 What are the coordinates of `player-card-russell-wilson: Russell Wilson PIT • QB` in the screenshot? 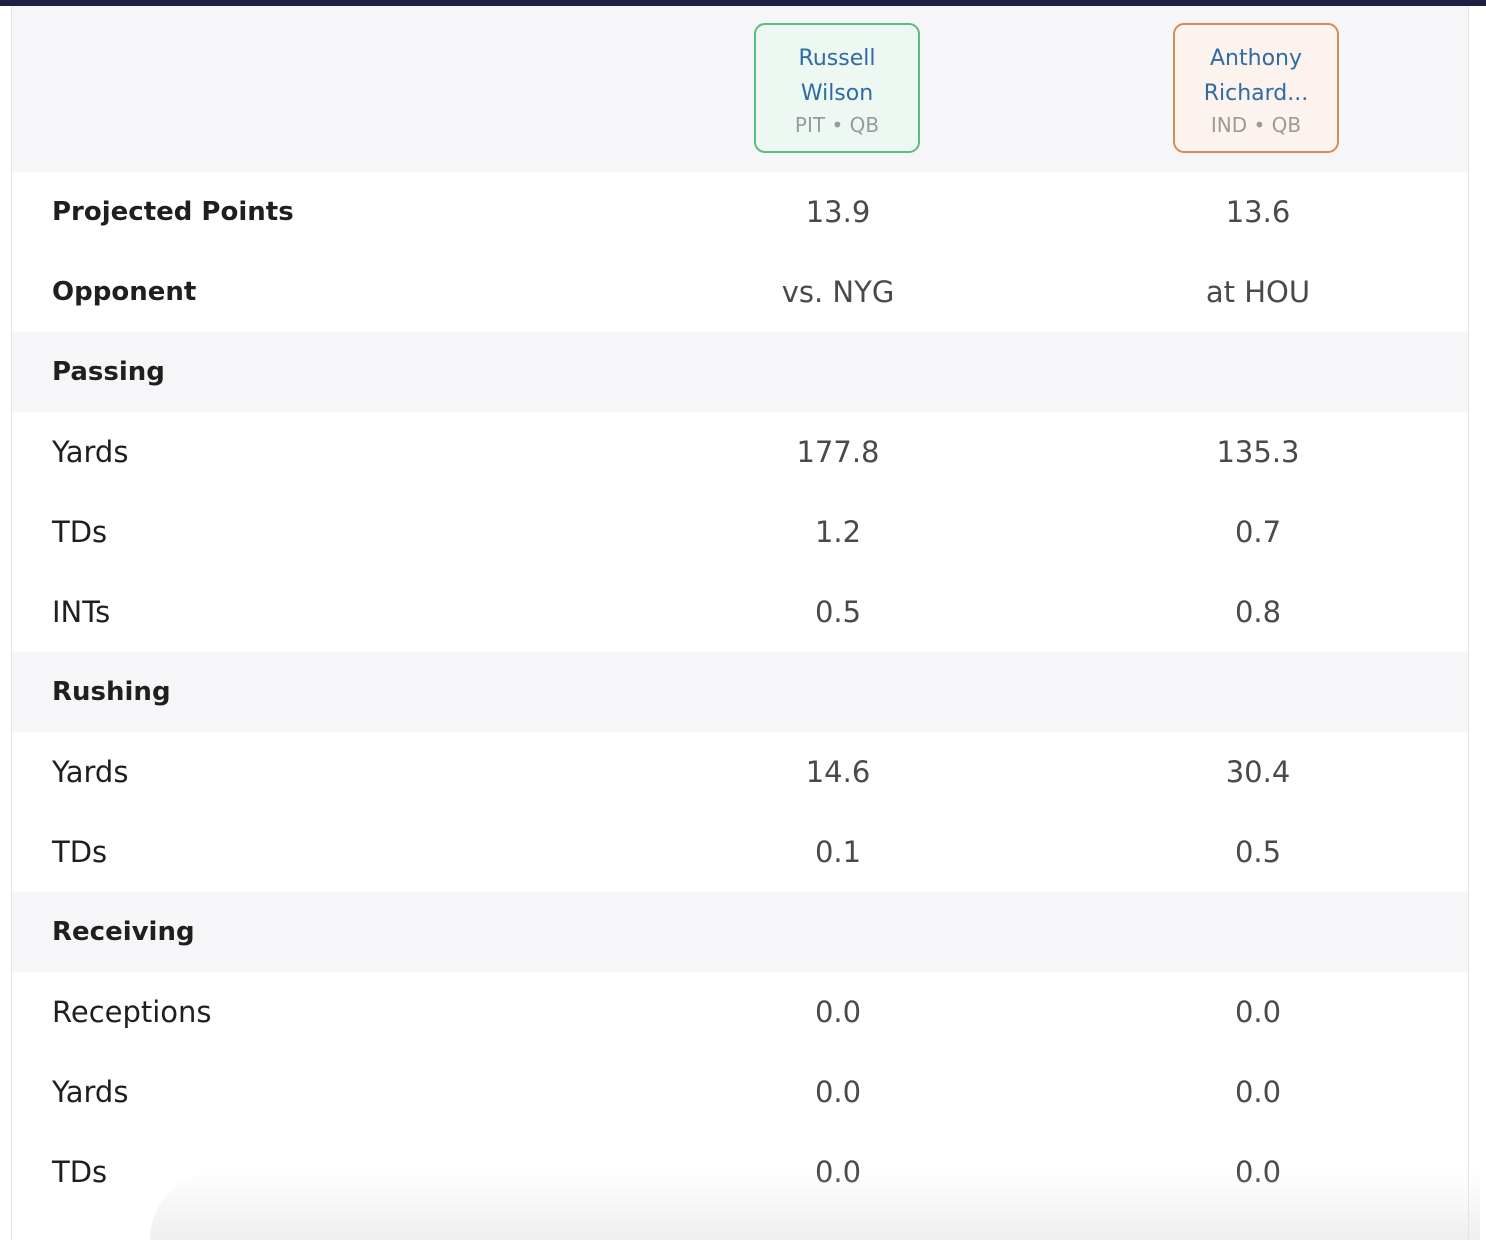 It's located at (837, 88).